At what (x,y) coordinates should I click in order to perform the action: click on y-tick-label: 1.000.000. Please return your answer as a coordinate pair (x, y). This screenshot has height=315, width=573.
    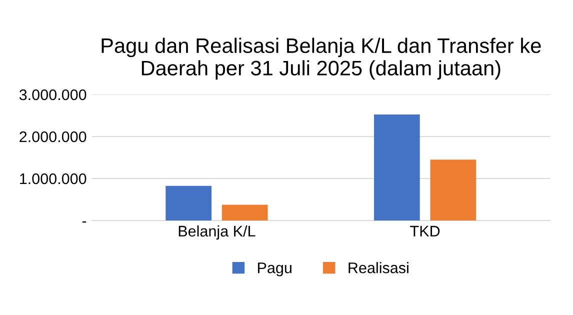
    Looking at the image, I should click on (53, 178).